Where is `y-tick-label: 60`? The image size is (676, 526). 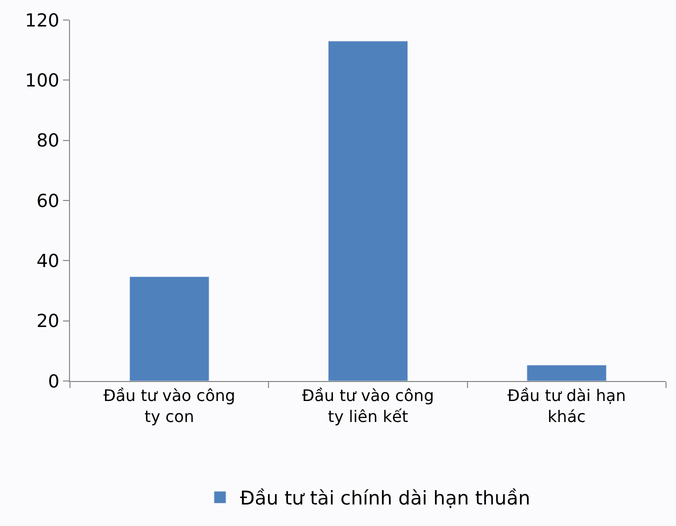 y-tick-label: 60 is located at coordinates (48, 201).